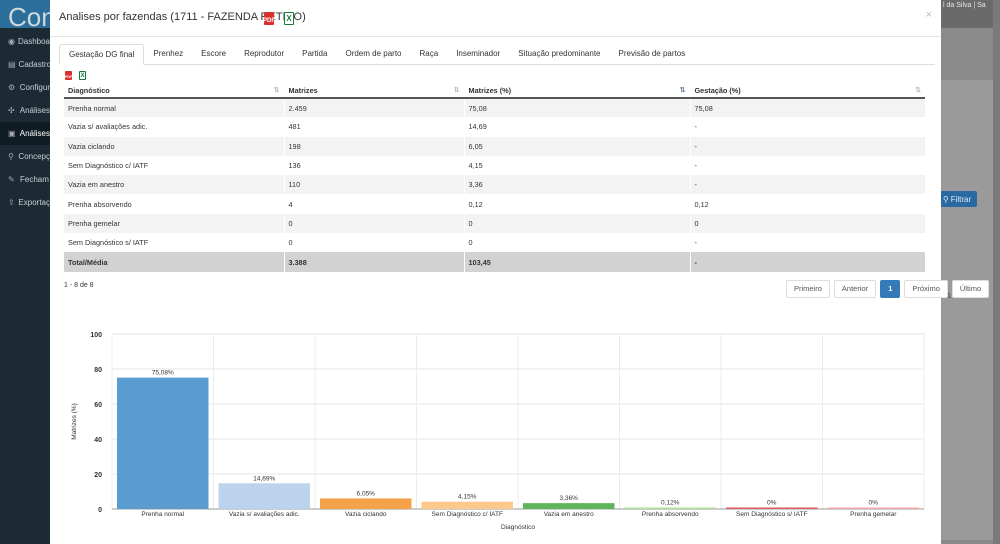 This screenshot has width=1000, height=544. I want to click on tab-5: Ordem de parto, so click(373, 53).